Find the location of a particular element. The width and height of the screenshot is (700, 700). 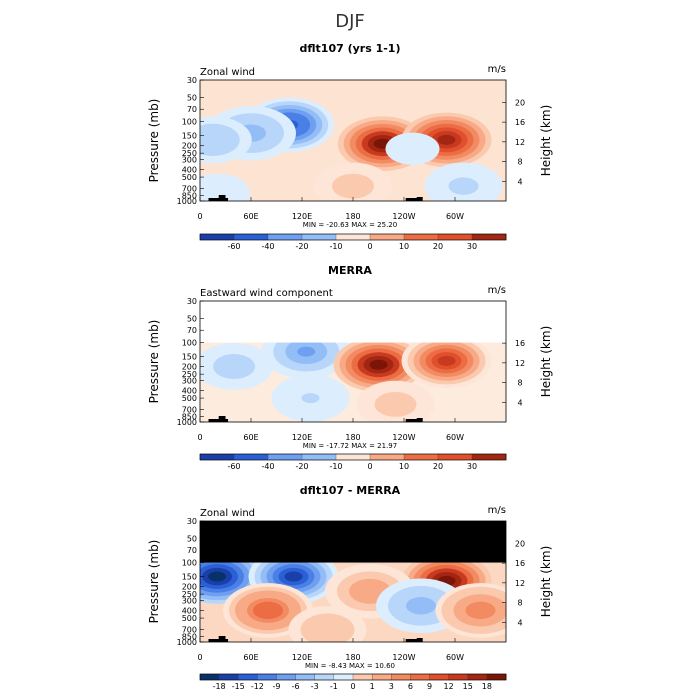

units-label: m/s is located at coordinates (497, 69).